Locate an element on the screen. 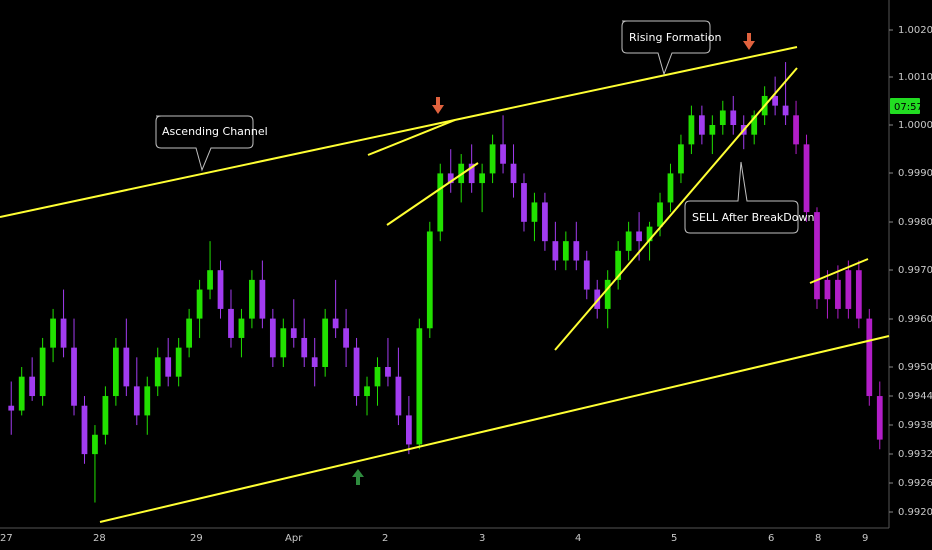 This screenshot has height=550, width=932. time-tick: 5 is located at coordinates (674, 538).